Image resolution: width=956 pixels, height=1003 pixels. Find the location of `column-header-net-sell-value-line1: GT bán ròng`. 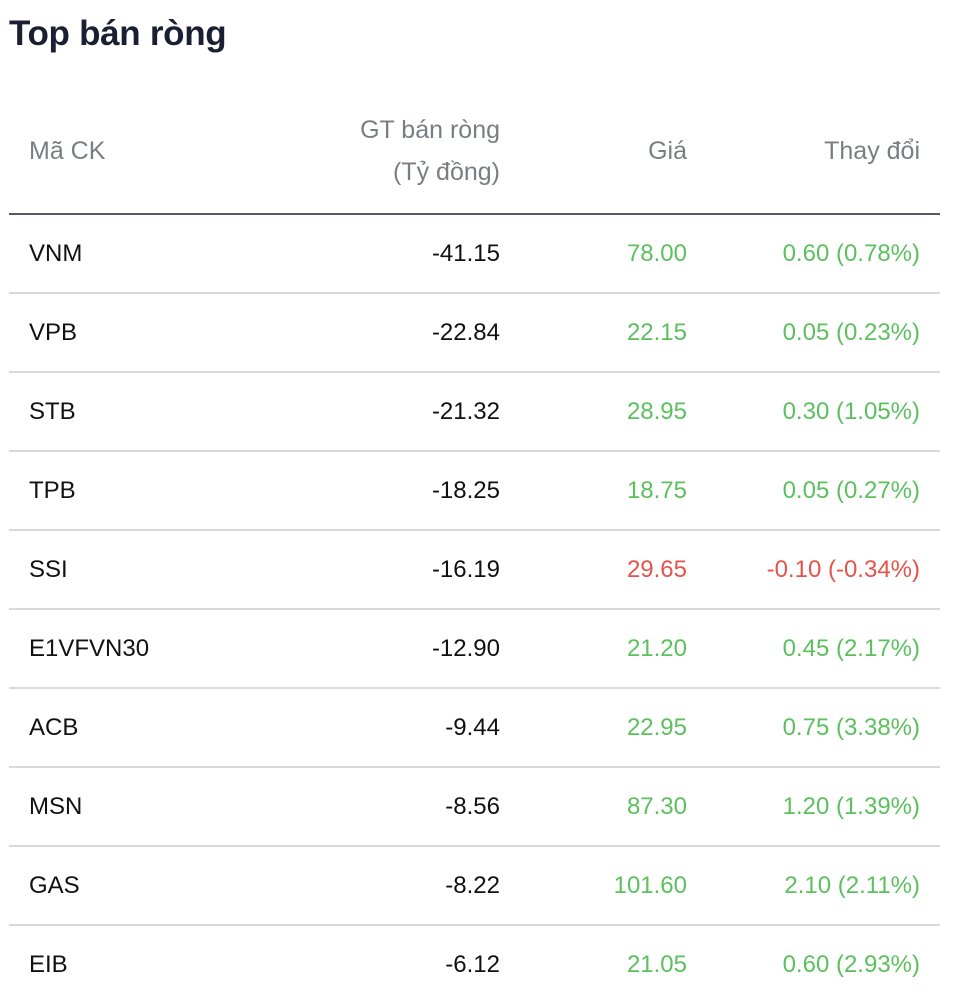

column-header-net-sell-value-line1: GT bán ròng is located at coordinates (430, 130).